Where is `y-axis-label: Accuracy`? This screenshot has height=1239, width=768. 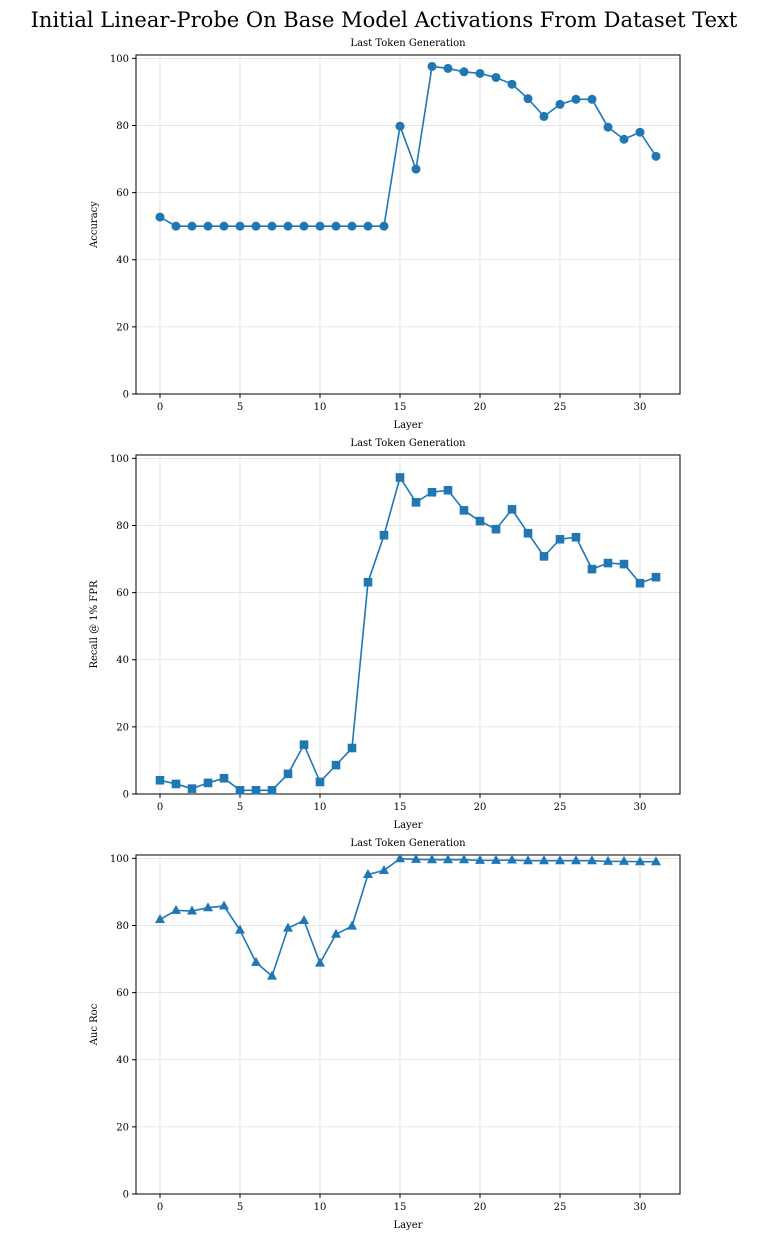
y-axis-label: Accuracy is located at coordinates (94, 225).